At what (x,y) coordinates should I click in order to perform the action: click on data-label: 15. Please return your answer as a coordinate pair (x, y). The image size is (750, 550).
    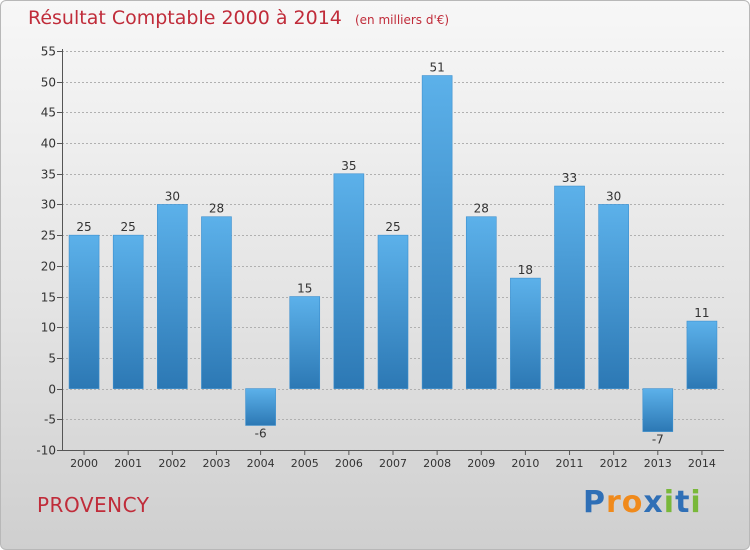
    Looking at the image, I should click on (304, 289).